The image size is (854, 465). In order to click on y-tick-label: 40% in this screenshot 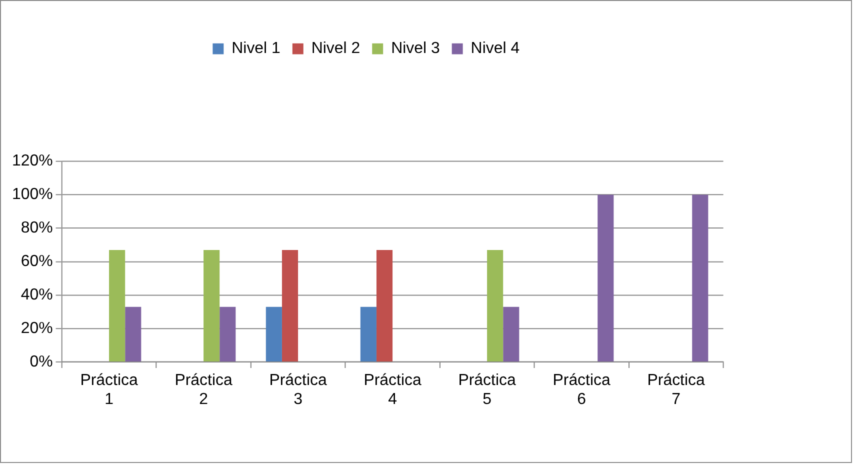, I will do `click(36, 295)`.